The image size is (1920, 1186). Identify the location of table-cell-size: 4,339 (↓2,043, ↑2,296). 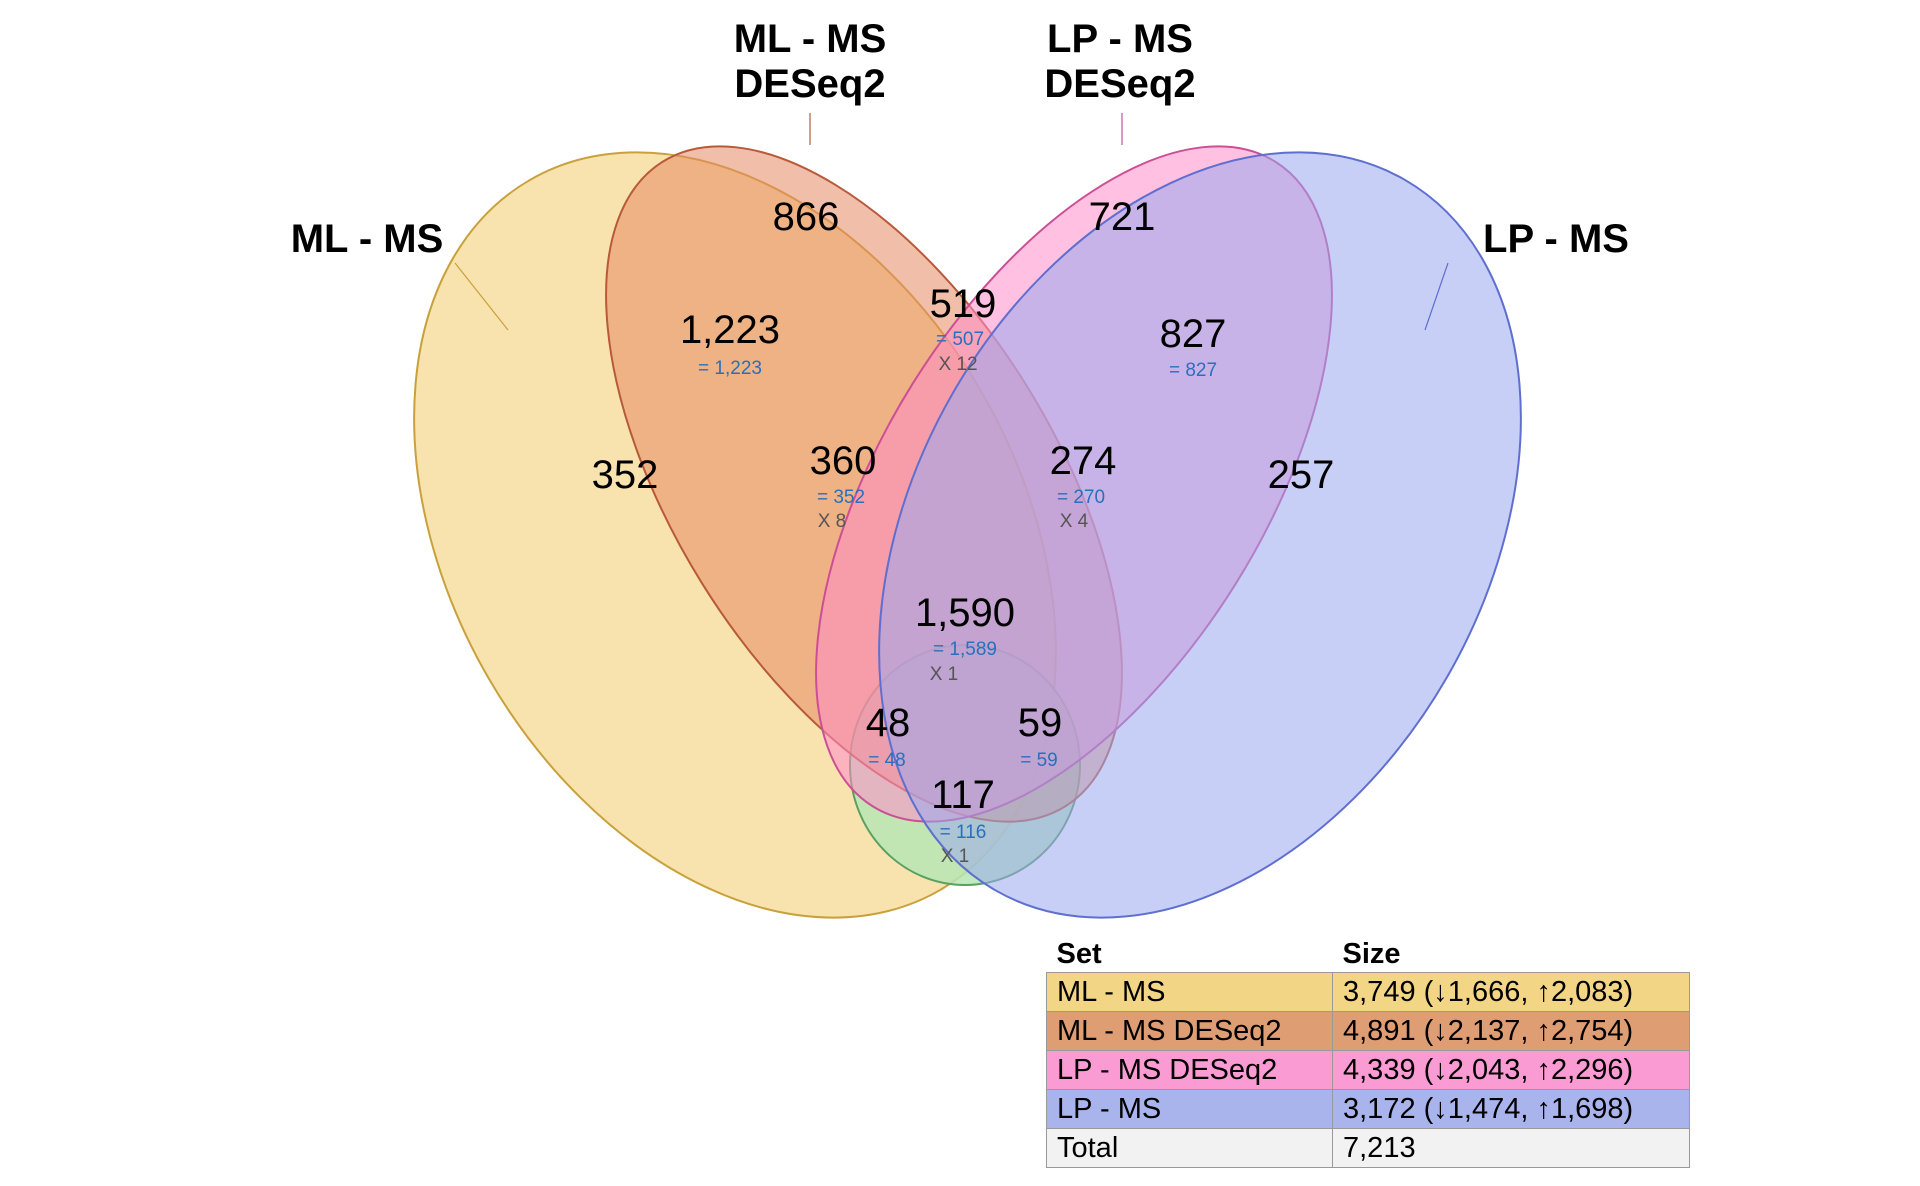
(1511, 1070).